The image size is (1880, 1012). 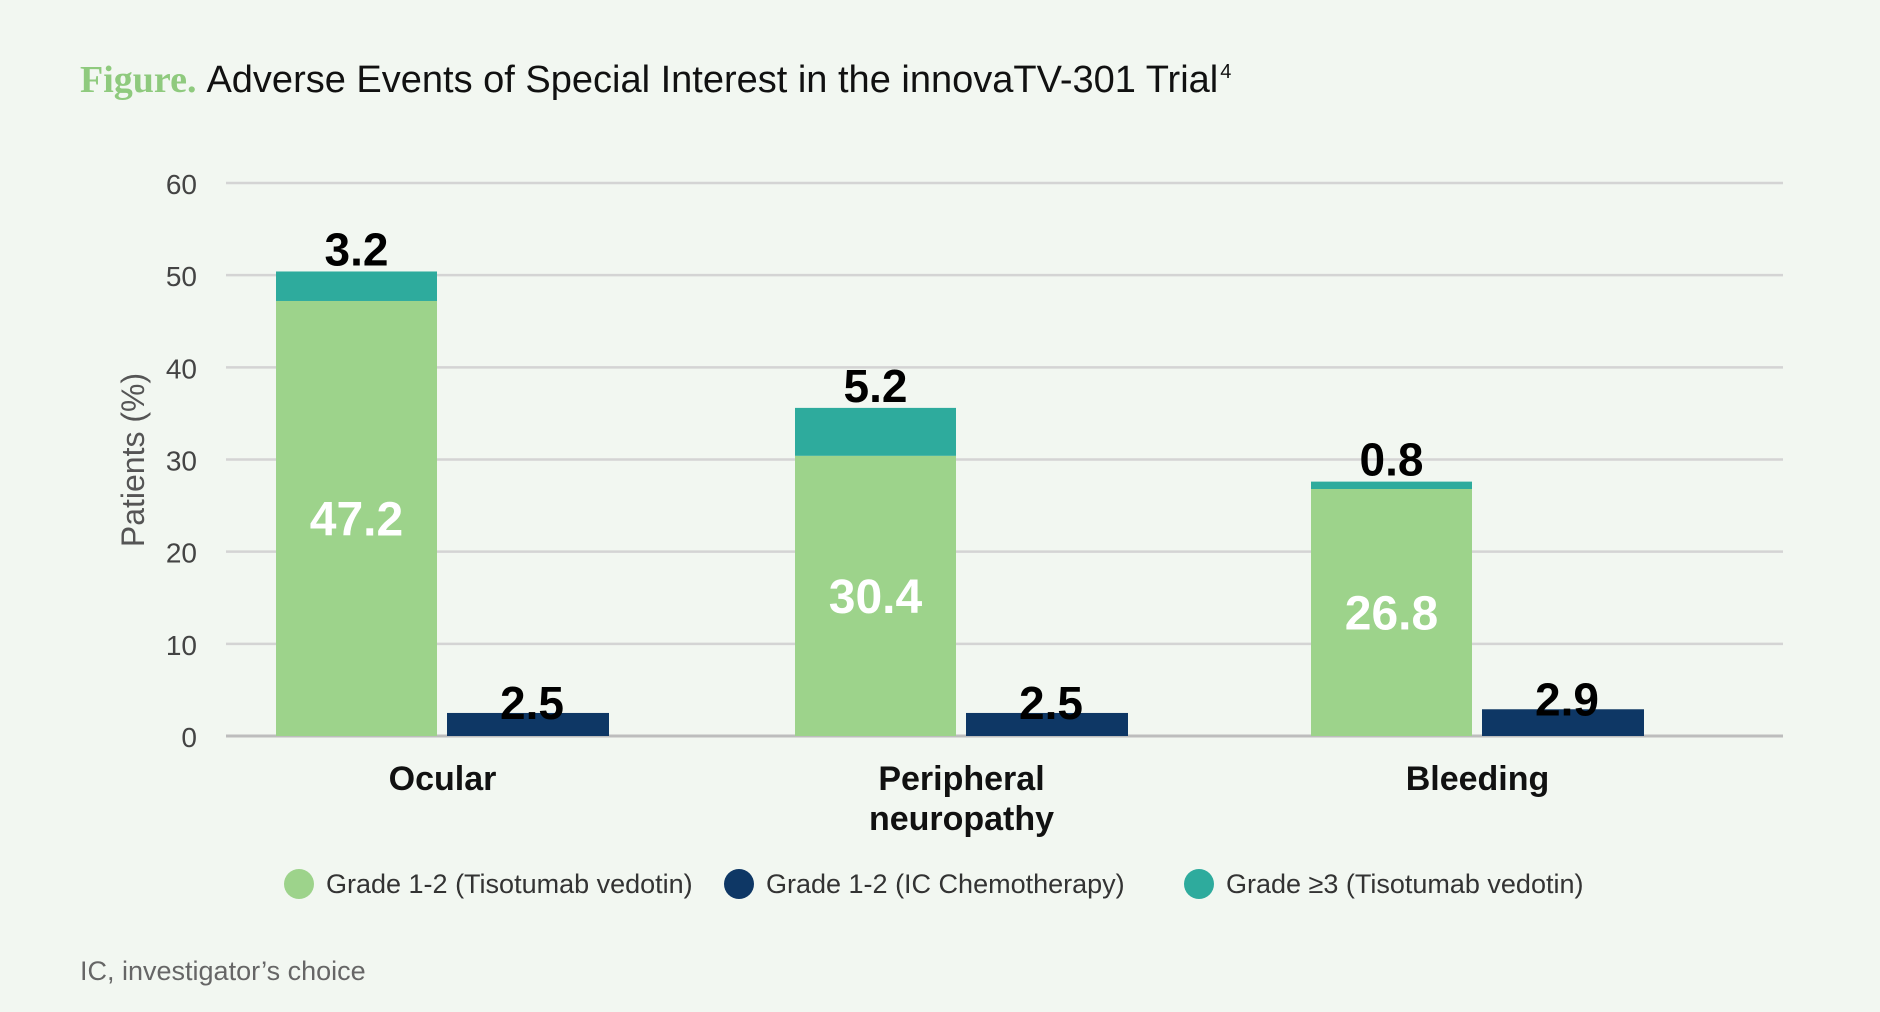 I want to click on legend-item-grade12-tisotumab: Grade 1-2 (Tisotumab vedotin), so click(x=488, y=884).